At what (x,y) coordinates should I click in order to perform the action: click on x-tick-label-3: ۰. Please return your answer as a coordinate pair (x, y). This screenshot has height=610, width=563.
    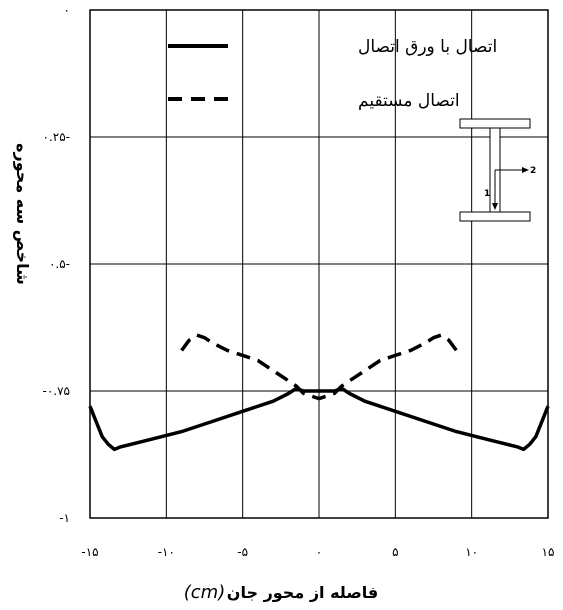
    Looking at the image, I should click on (319, 552).